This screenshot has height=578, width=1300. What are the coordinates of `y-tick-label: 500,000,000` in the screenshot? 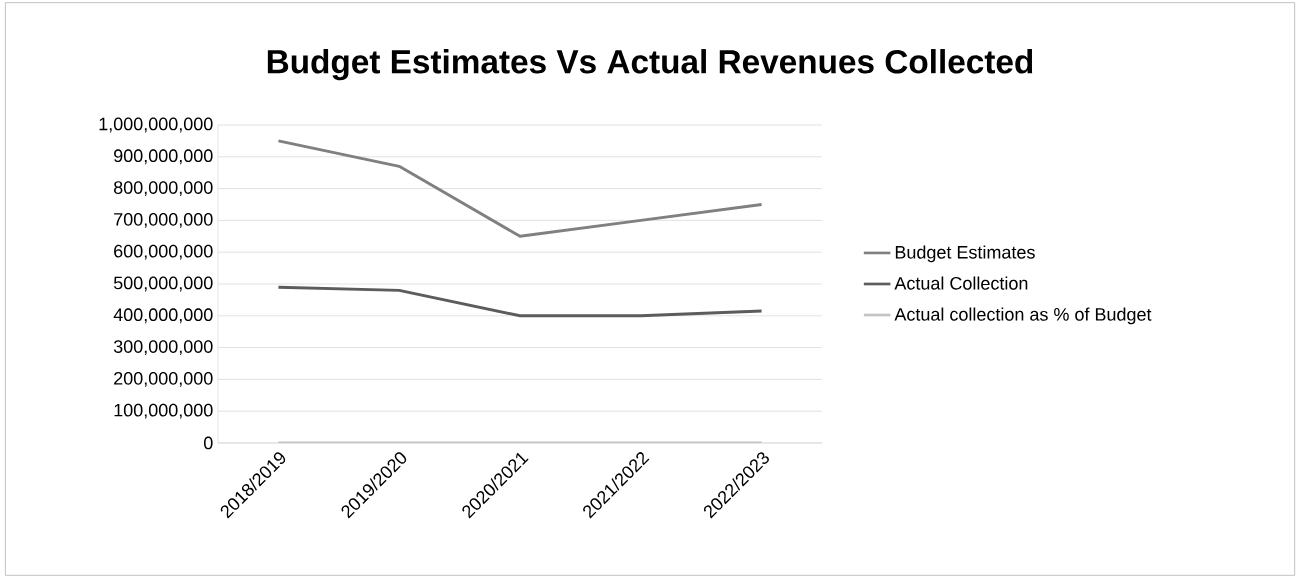 It's located at (163, 284).